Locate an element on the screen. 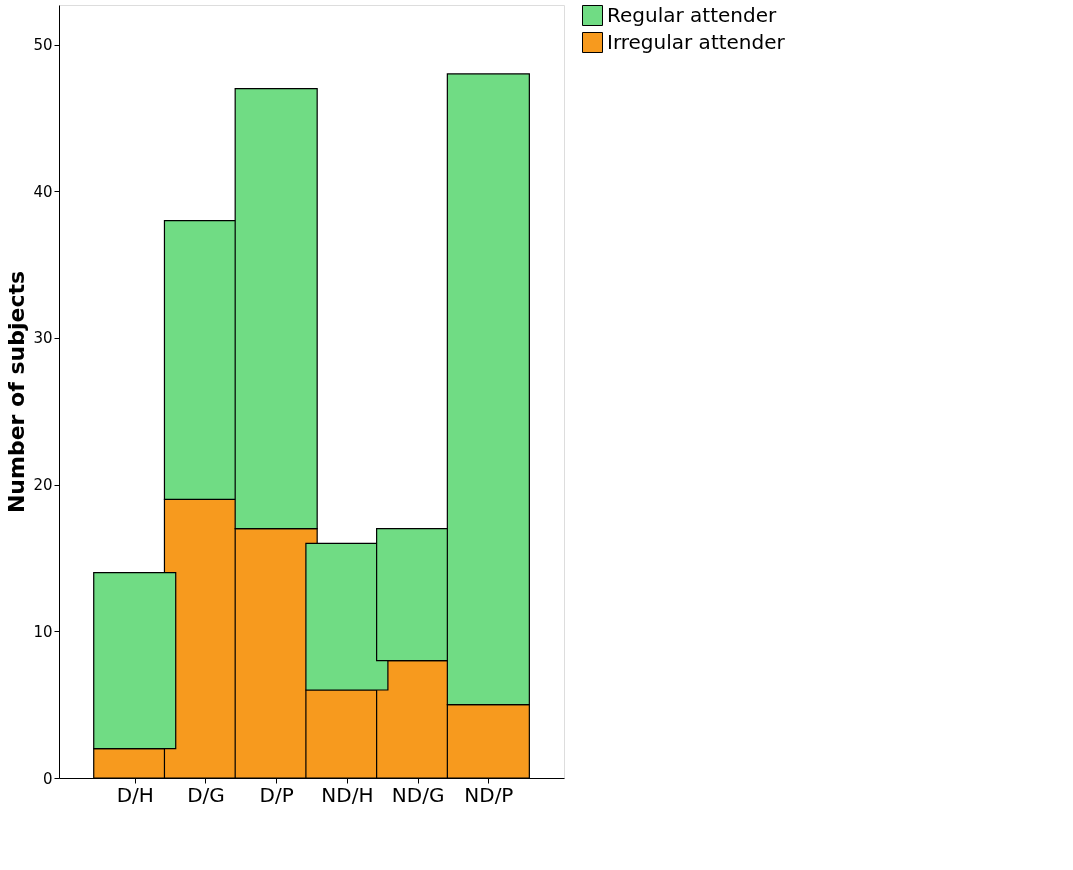  y-tick-label: 50 is located at coordinates (43, 45).